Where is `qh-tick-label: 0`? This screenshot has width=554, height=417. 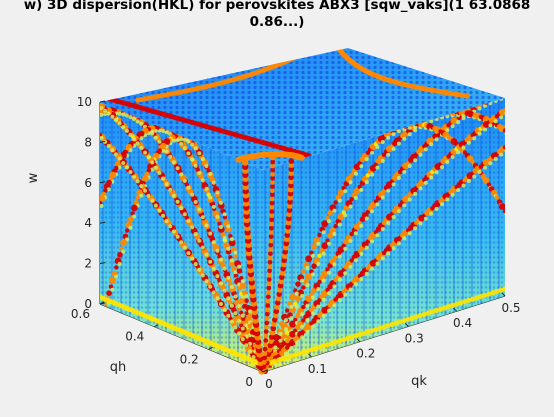
qh-tick-label: 0 is located at coordinates (249, 382).